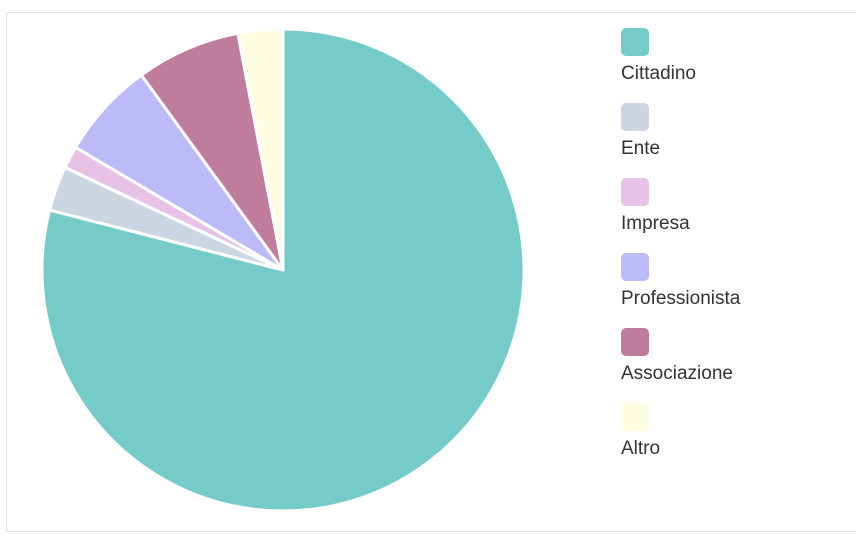 This screenshot has height=535, width=858. I want to click on legend-item-altro: Altro, so click(731, 440).